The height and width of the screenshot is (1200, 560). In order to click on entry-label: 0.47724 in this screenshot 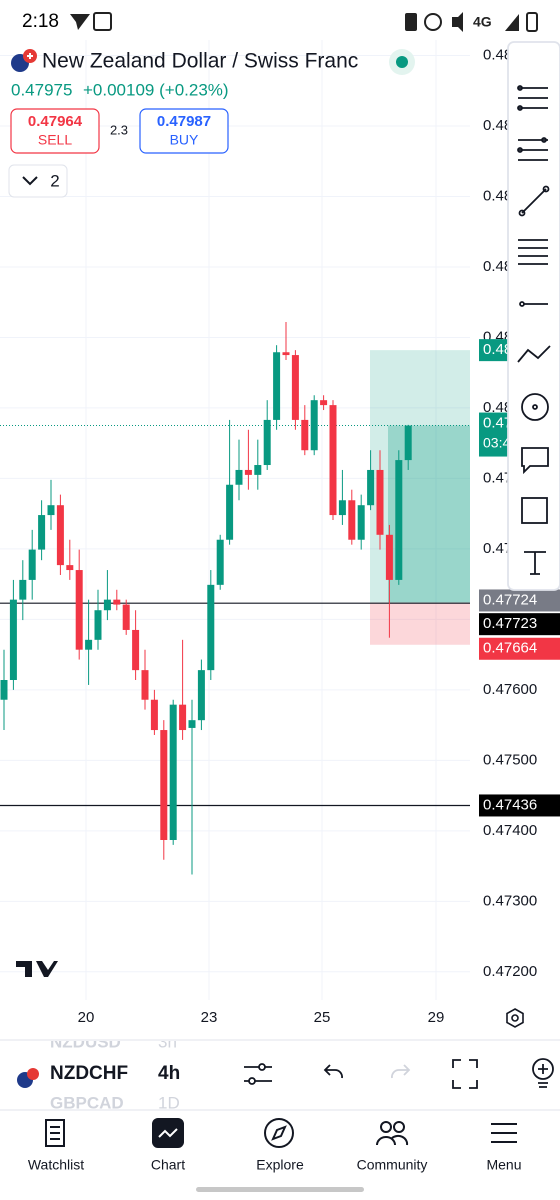, I will do `click(510, 599)`.